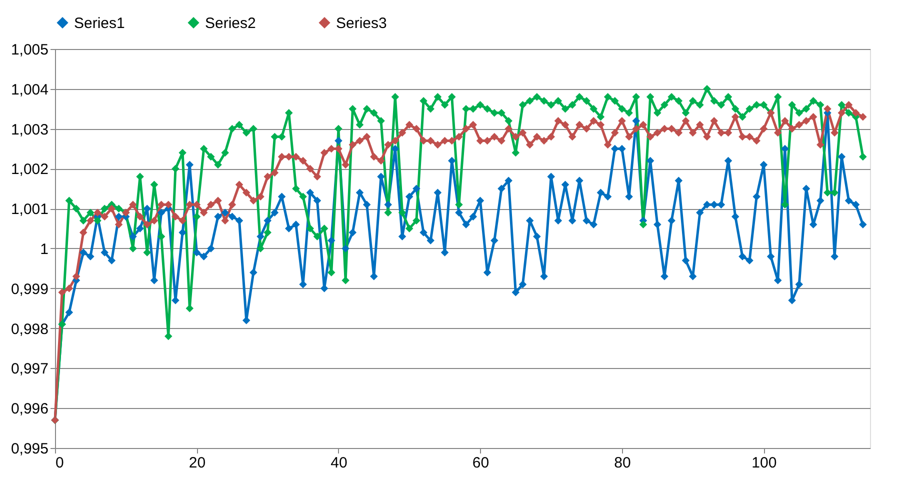 This screenshot has width=921, height=501. What do you see at coordinates (29, 169) in the screenshot?
I see `y-tick-label: 1,002` at bounding box center [29, 169].